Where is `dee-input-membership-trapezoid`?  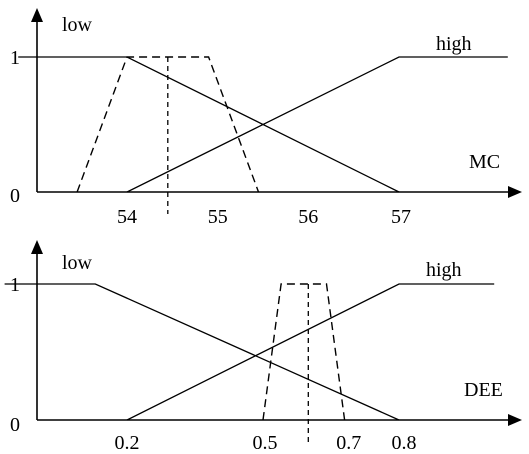 dee-input-membership-trapezoid is located at coordinates (304, 352).